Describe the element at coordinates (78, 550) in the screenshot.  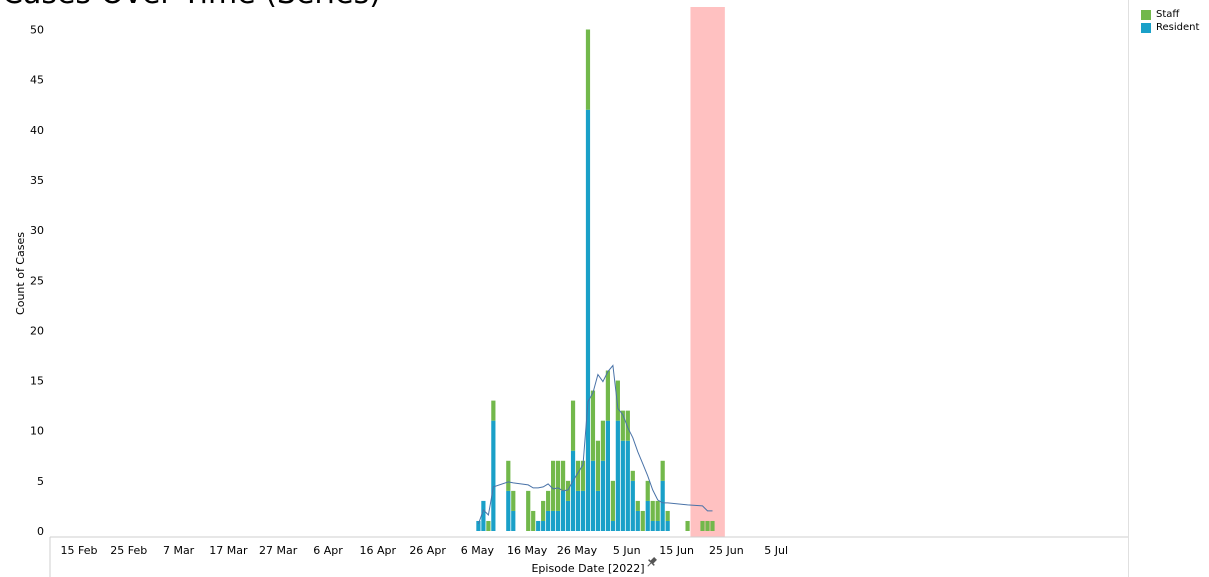
I see `x-tick-label: 15 Feb` at that location.